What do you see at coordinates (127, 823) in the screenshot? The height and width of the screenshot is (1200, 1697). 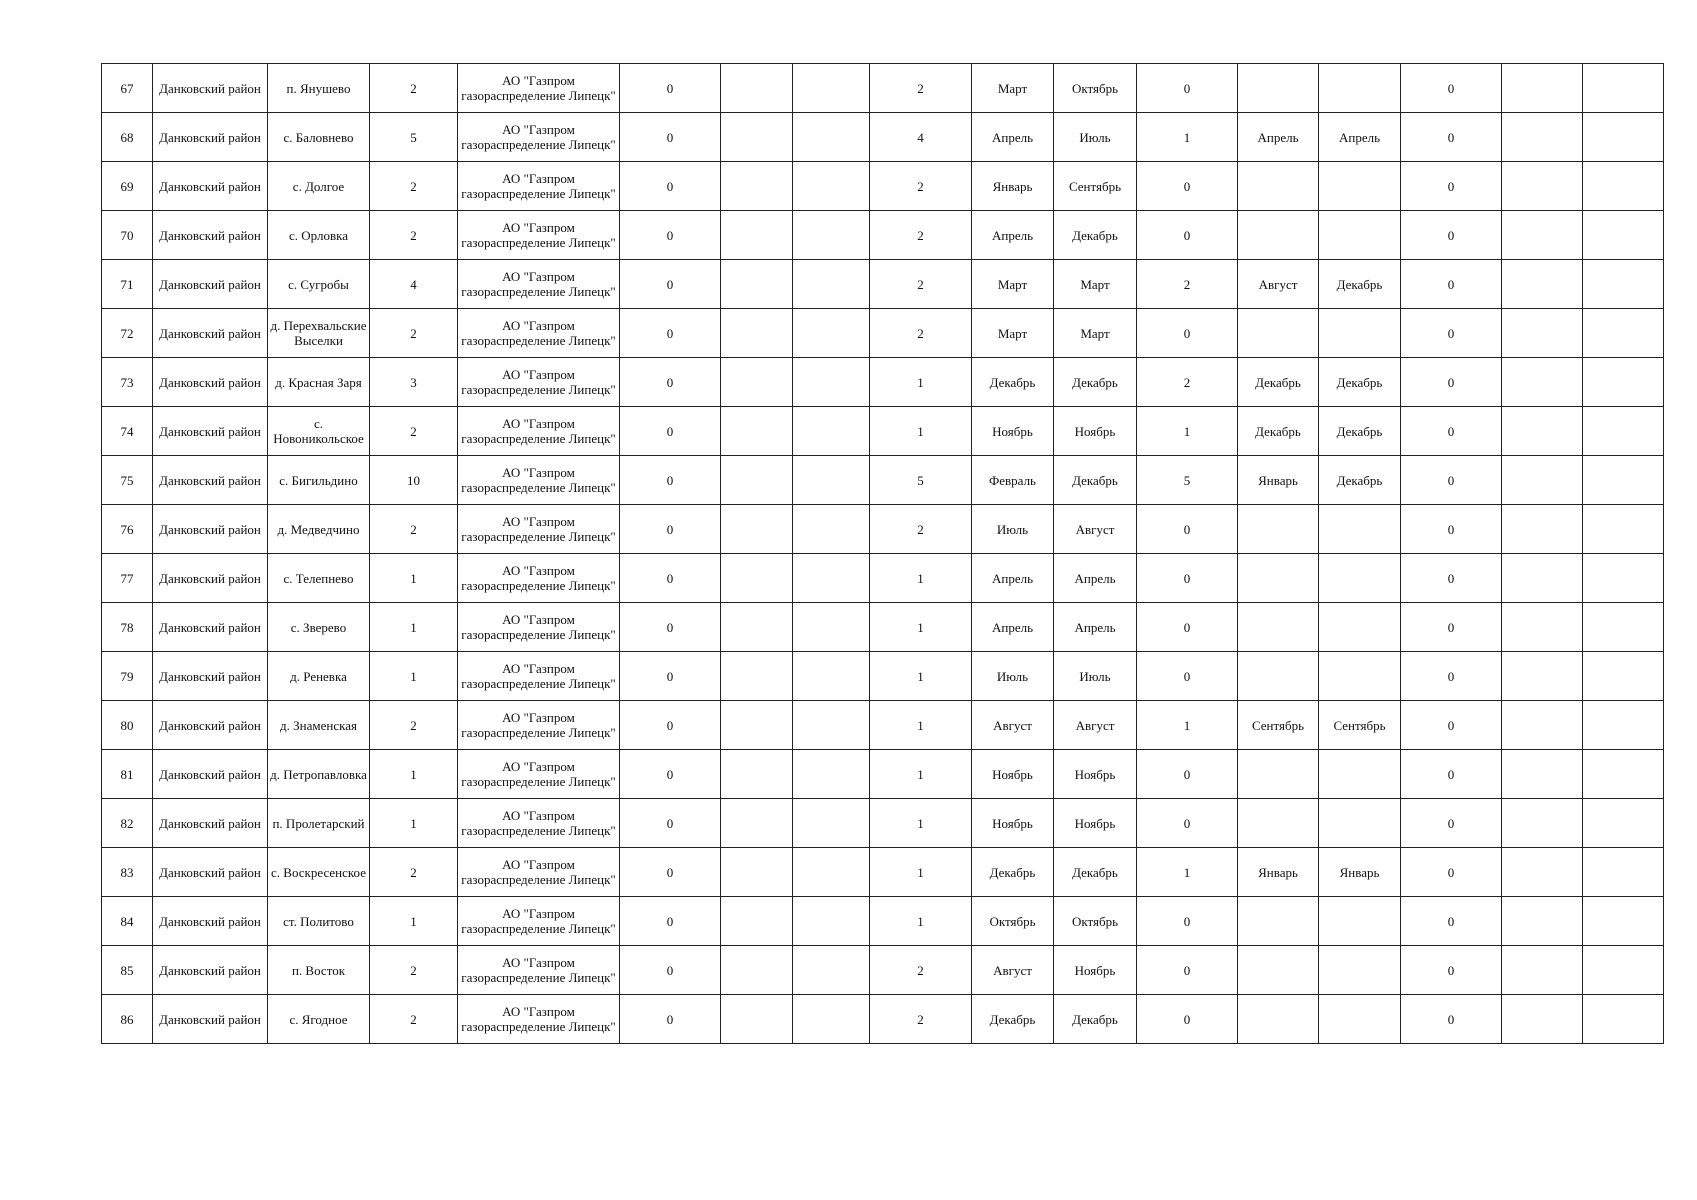 I see `table-cell: 82` at bounding box center [127, 823].